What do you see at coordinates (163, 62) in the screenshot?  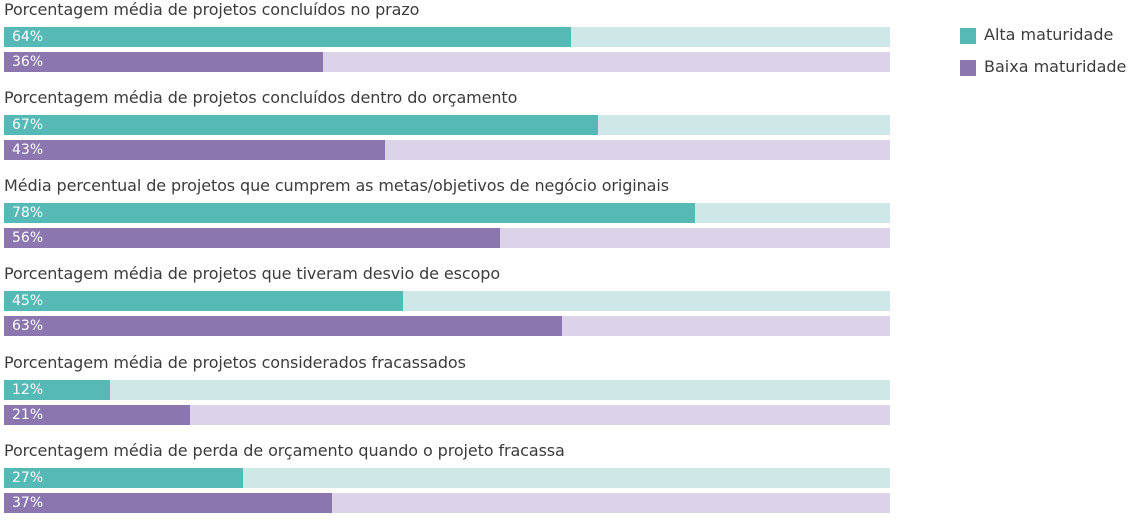 I see `bar-baixa-maturidade: 36%` at bounding box center [163, 62].